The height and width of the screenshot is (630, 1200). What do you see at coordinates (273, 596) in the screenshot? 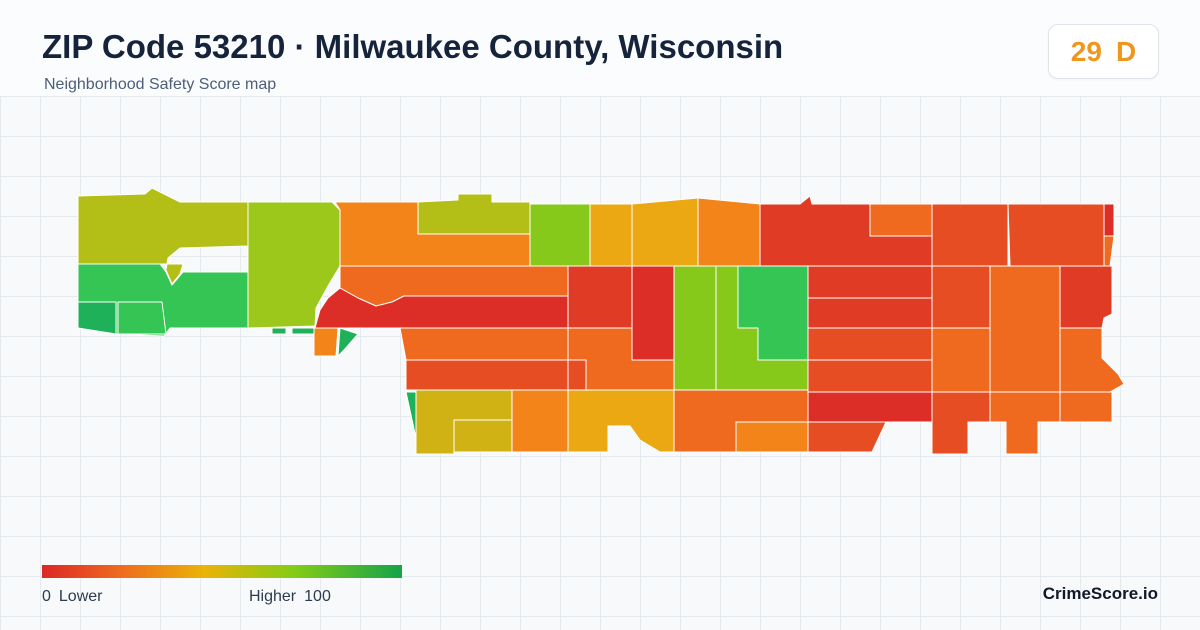
I see `legend-high-text: Higher` at bounding box center [273, 596].